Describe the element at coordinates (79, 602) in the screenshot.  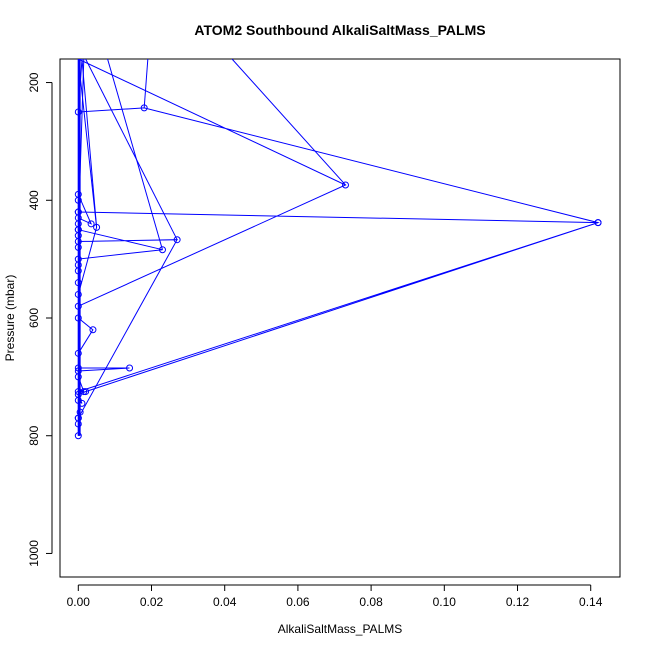
I see `x-tick-label: 0.00` at that location.